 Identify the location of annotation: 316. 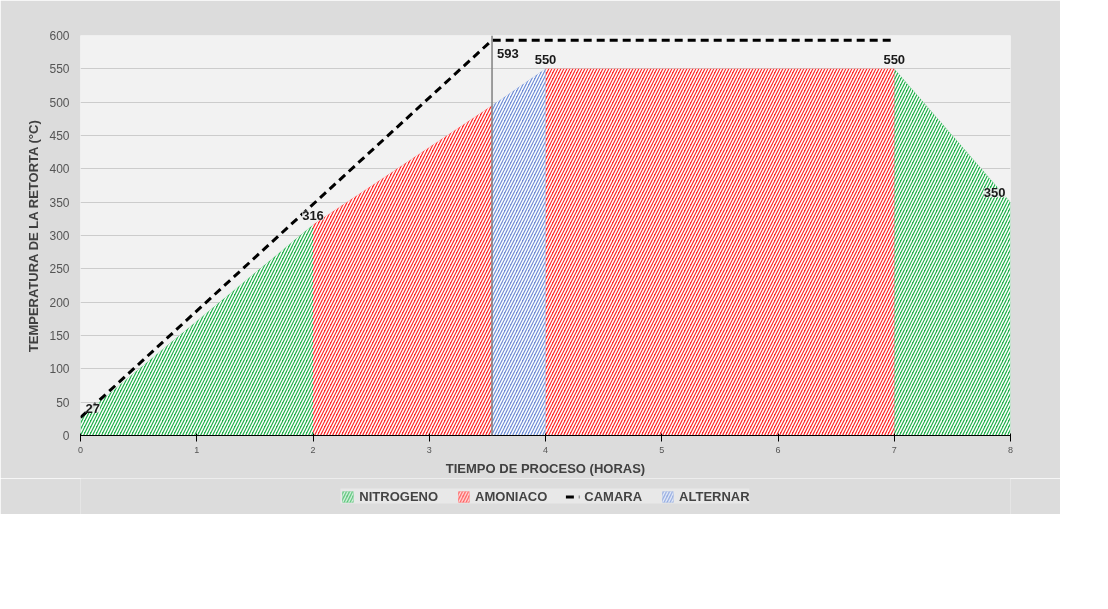
(313, 215).